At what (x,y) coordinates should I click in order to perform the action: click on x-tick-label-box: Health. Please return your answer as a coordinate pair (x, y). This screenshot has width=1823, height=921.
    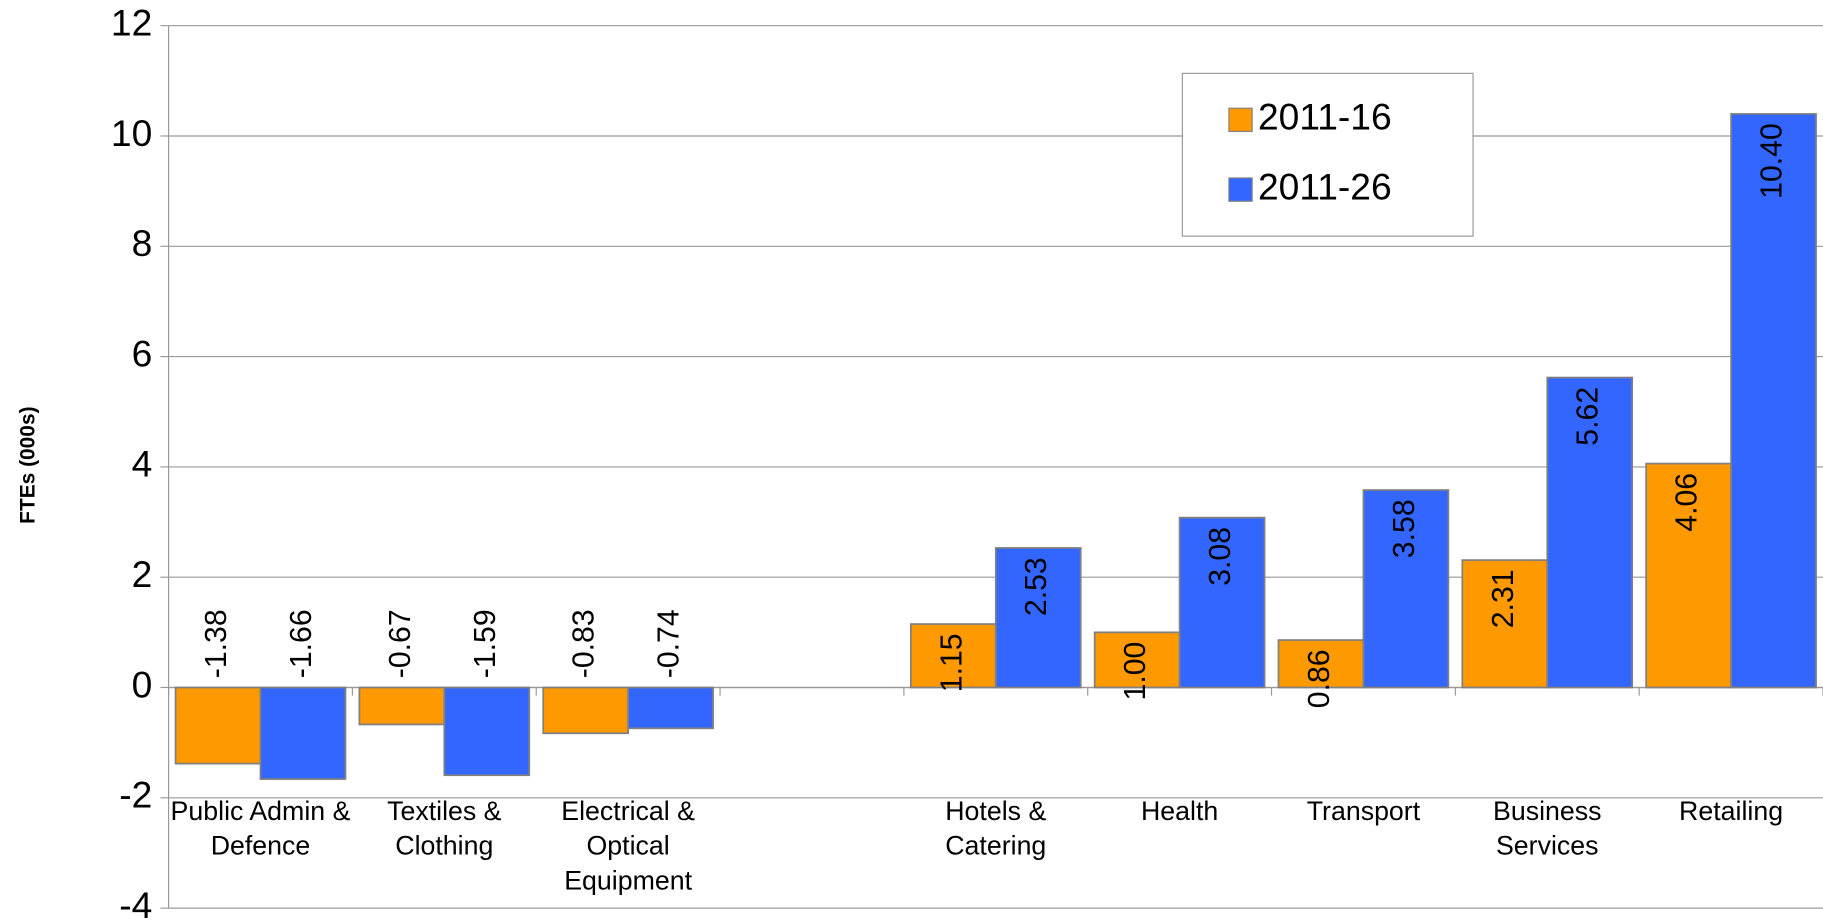
    Looking at the image, I should click on (1179, 810).